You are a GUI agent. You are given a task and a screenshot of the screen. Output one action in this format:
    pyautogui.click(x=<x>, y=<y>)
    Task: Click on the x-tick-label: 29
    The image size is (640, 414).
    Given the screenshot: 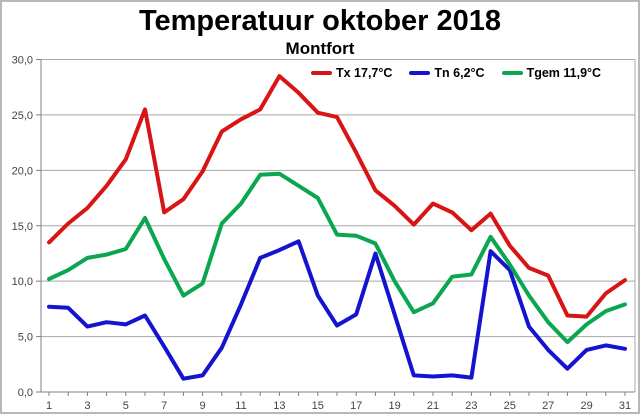 What is the action you would take?
    pyautogui.click(x=586, y=406)
    